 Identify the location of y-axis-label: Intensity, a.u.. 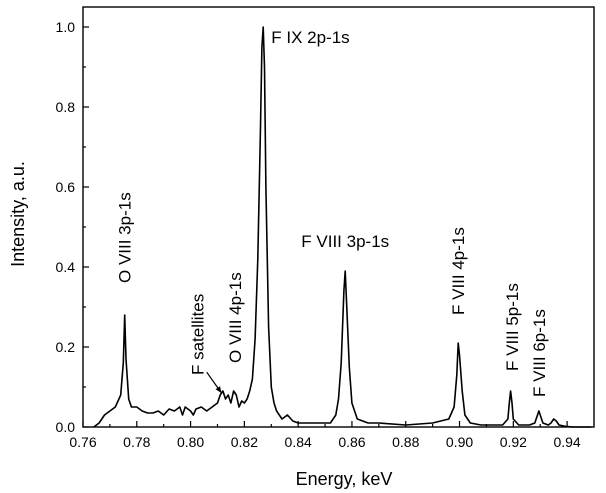
(18, 214).